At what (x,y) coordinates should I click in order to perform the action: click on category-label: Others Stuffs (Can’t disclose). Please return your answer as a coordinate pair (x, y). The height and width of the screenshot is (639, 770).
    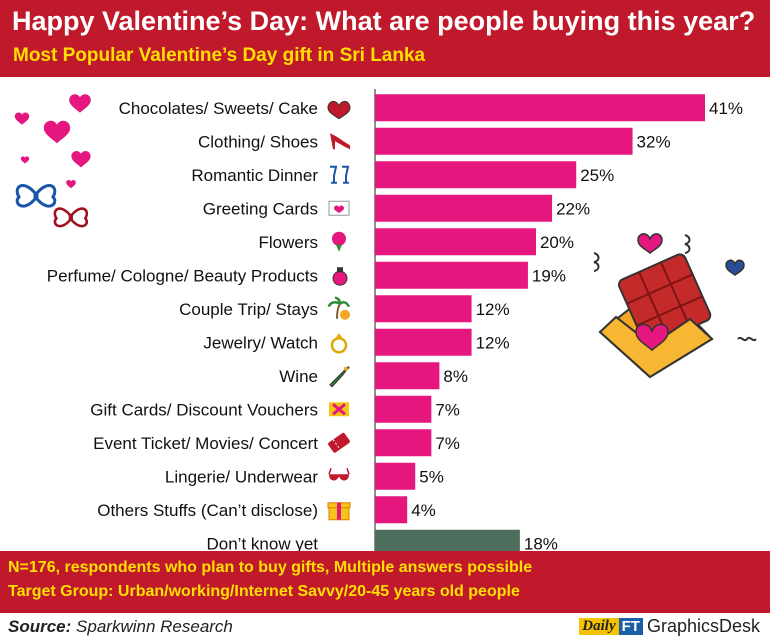
    Looking at the image, I should click on (207, 510).